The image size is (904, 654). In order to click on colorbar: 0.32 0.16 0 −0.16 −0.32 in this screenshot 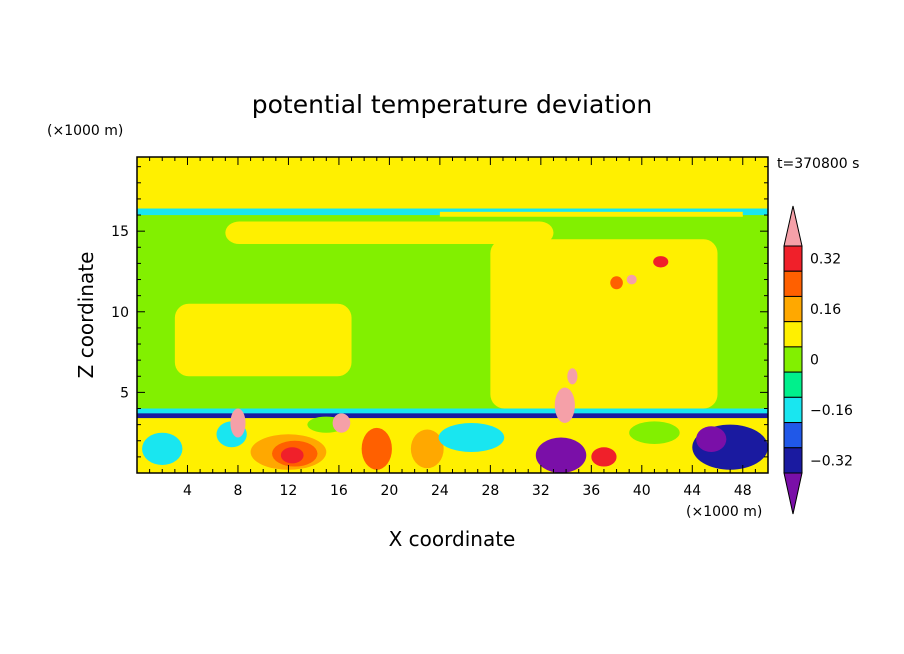, I will do `click(818, 360)`.